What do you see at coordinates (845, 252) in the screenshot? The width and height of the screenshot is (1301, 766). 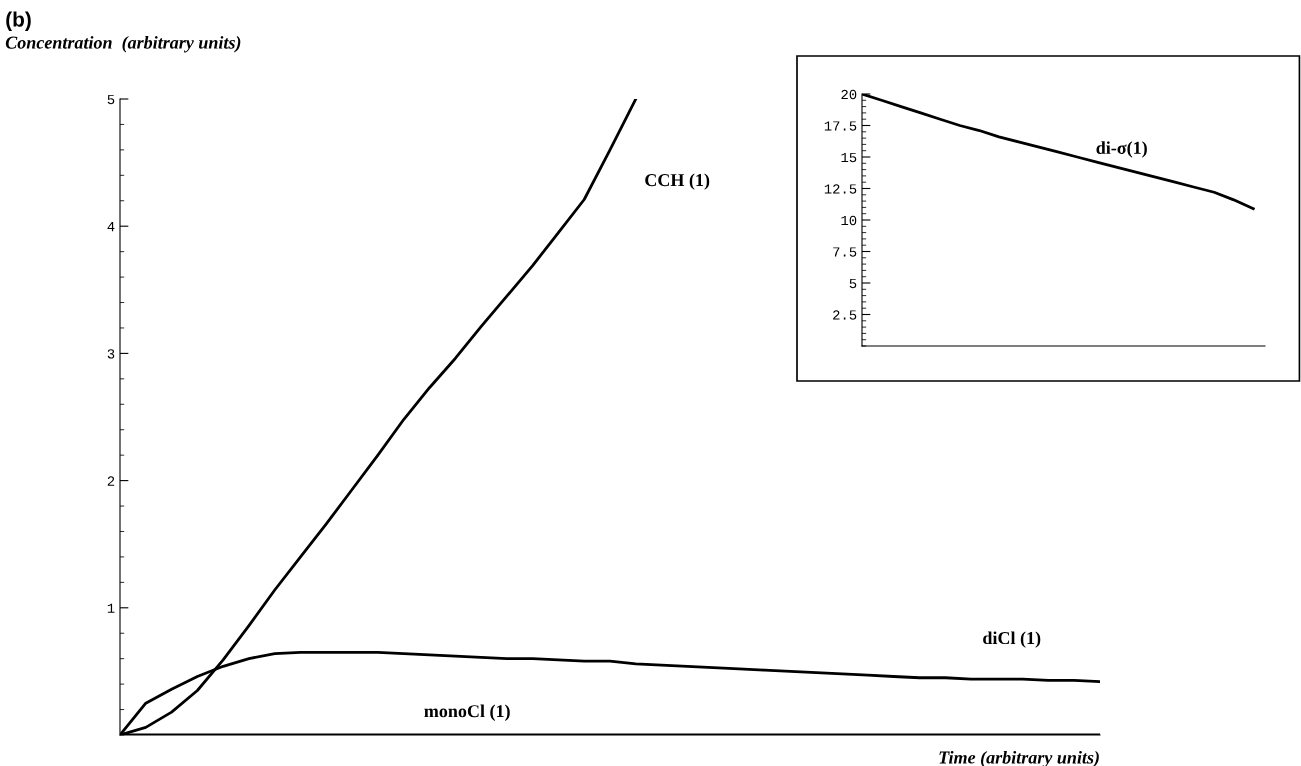 I see `y-tick-label: 7.5` at bounding box center [845, 252].